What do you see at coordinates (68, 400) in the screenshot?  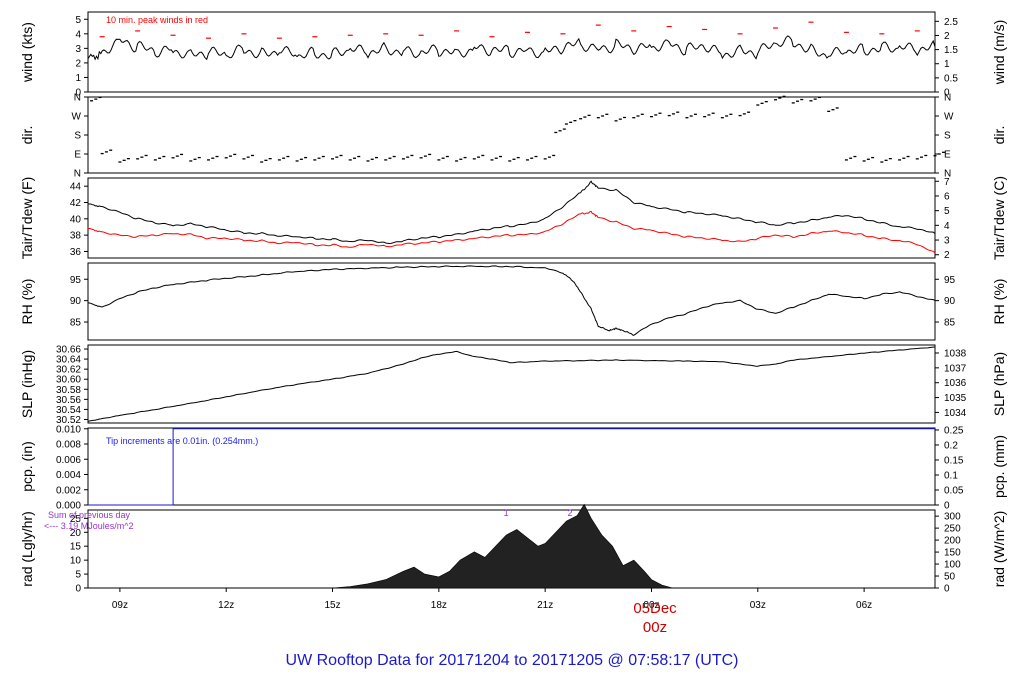 I see `slp-left-tick-label: 30.56` at bounding box center [68, 400].